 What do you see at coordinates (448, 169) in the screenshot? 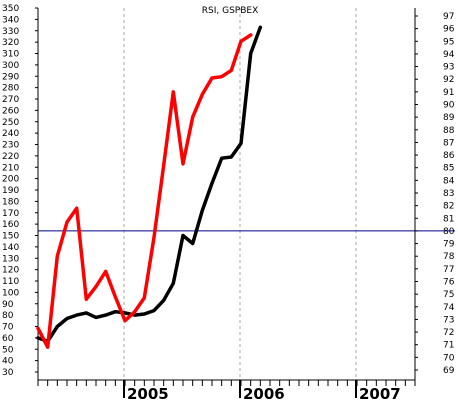
I see `right-tick-label: 85` at bounding box center [448, 169].